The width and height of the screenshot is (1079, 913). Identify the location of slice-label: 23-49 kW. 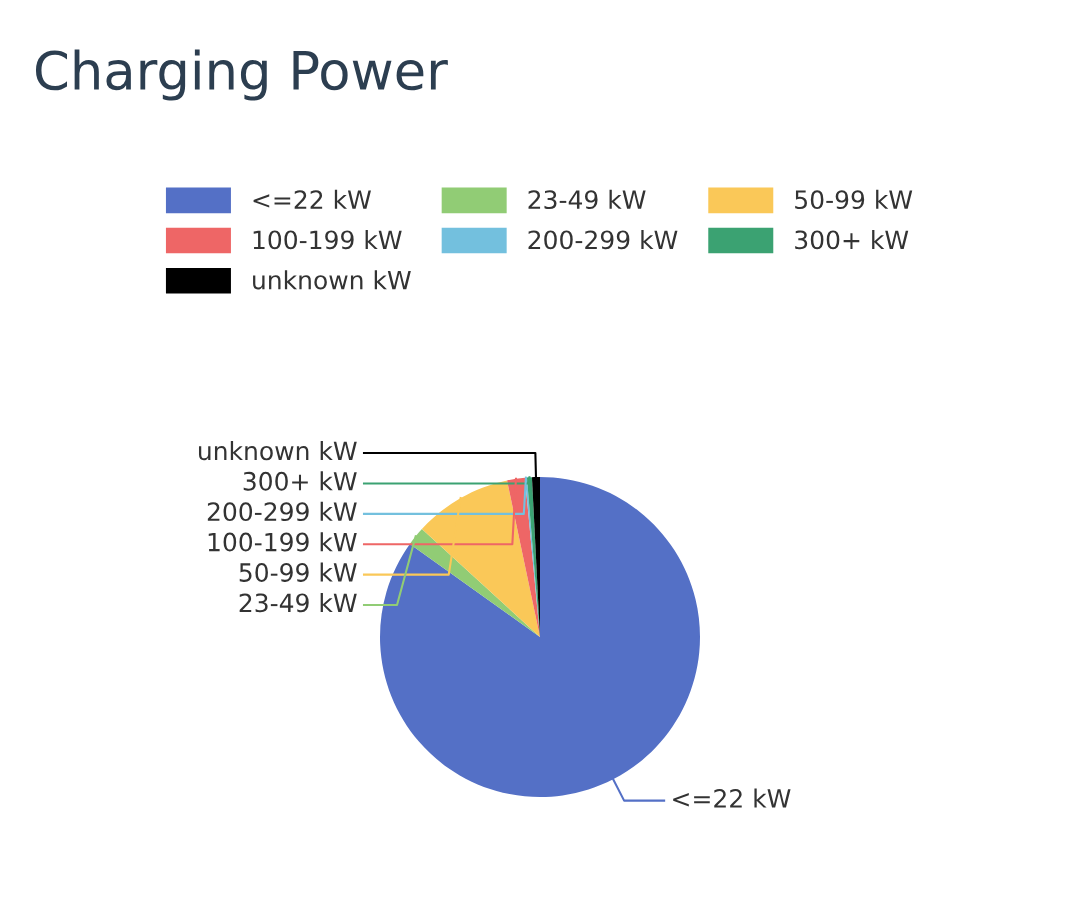
(298, 602).